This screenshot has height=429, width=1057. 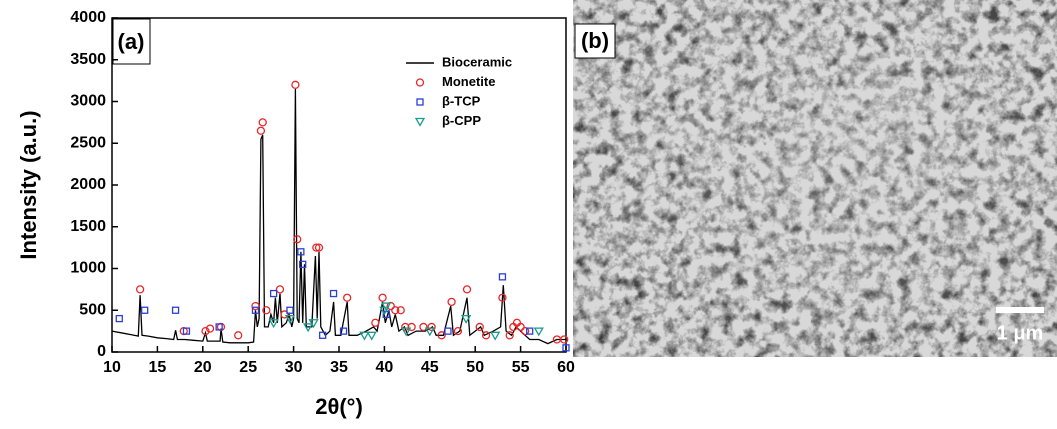 What do you see at coordinates (339, 367) in the screenshot?
I see `x-tick-label: 35` at bounding box center [339, 367].